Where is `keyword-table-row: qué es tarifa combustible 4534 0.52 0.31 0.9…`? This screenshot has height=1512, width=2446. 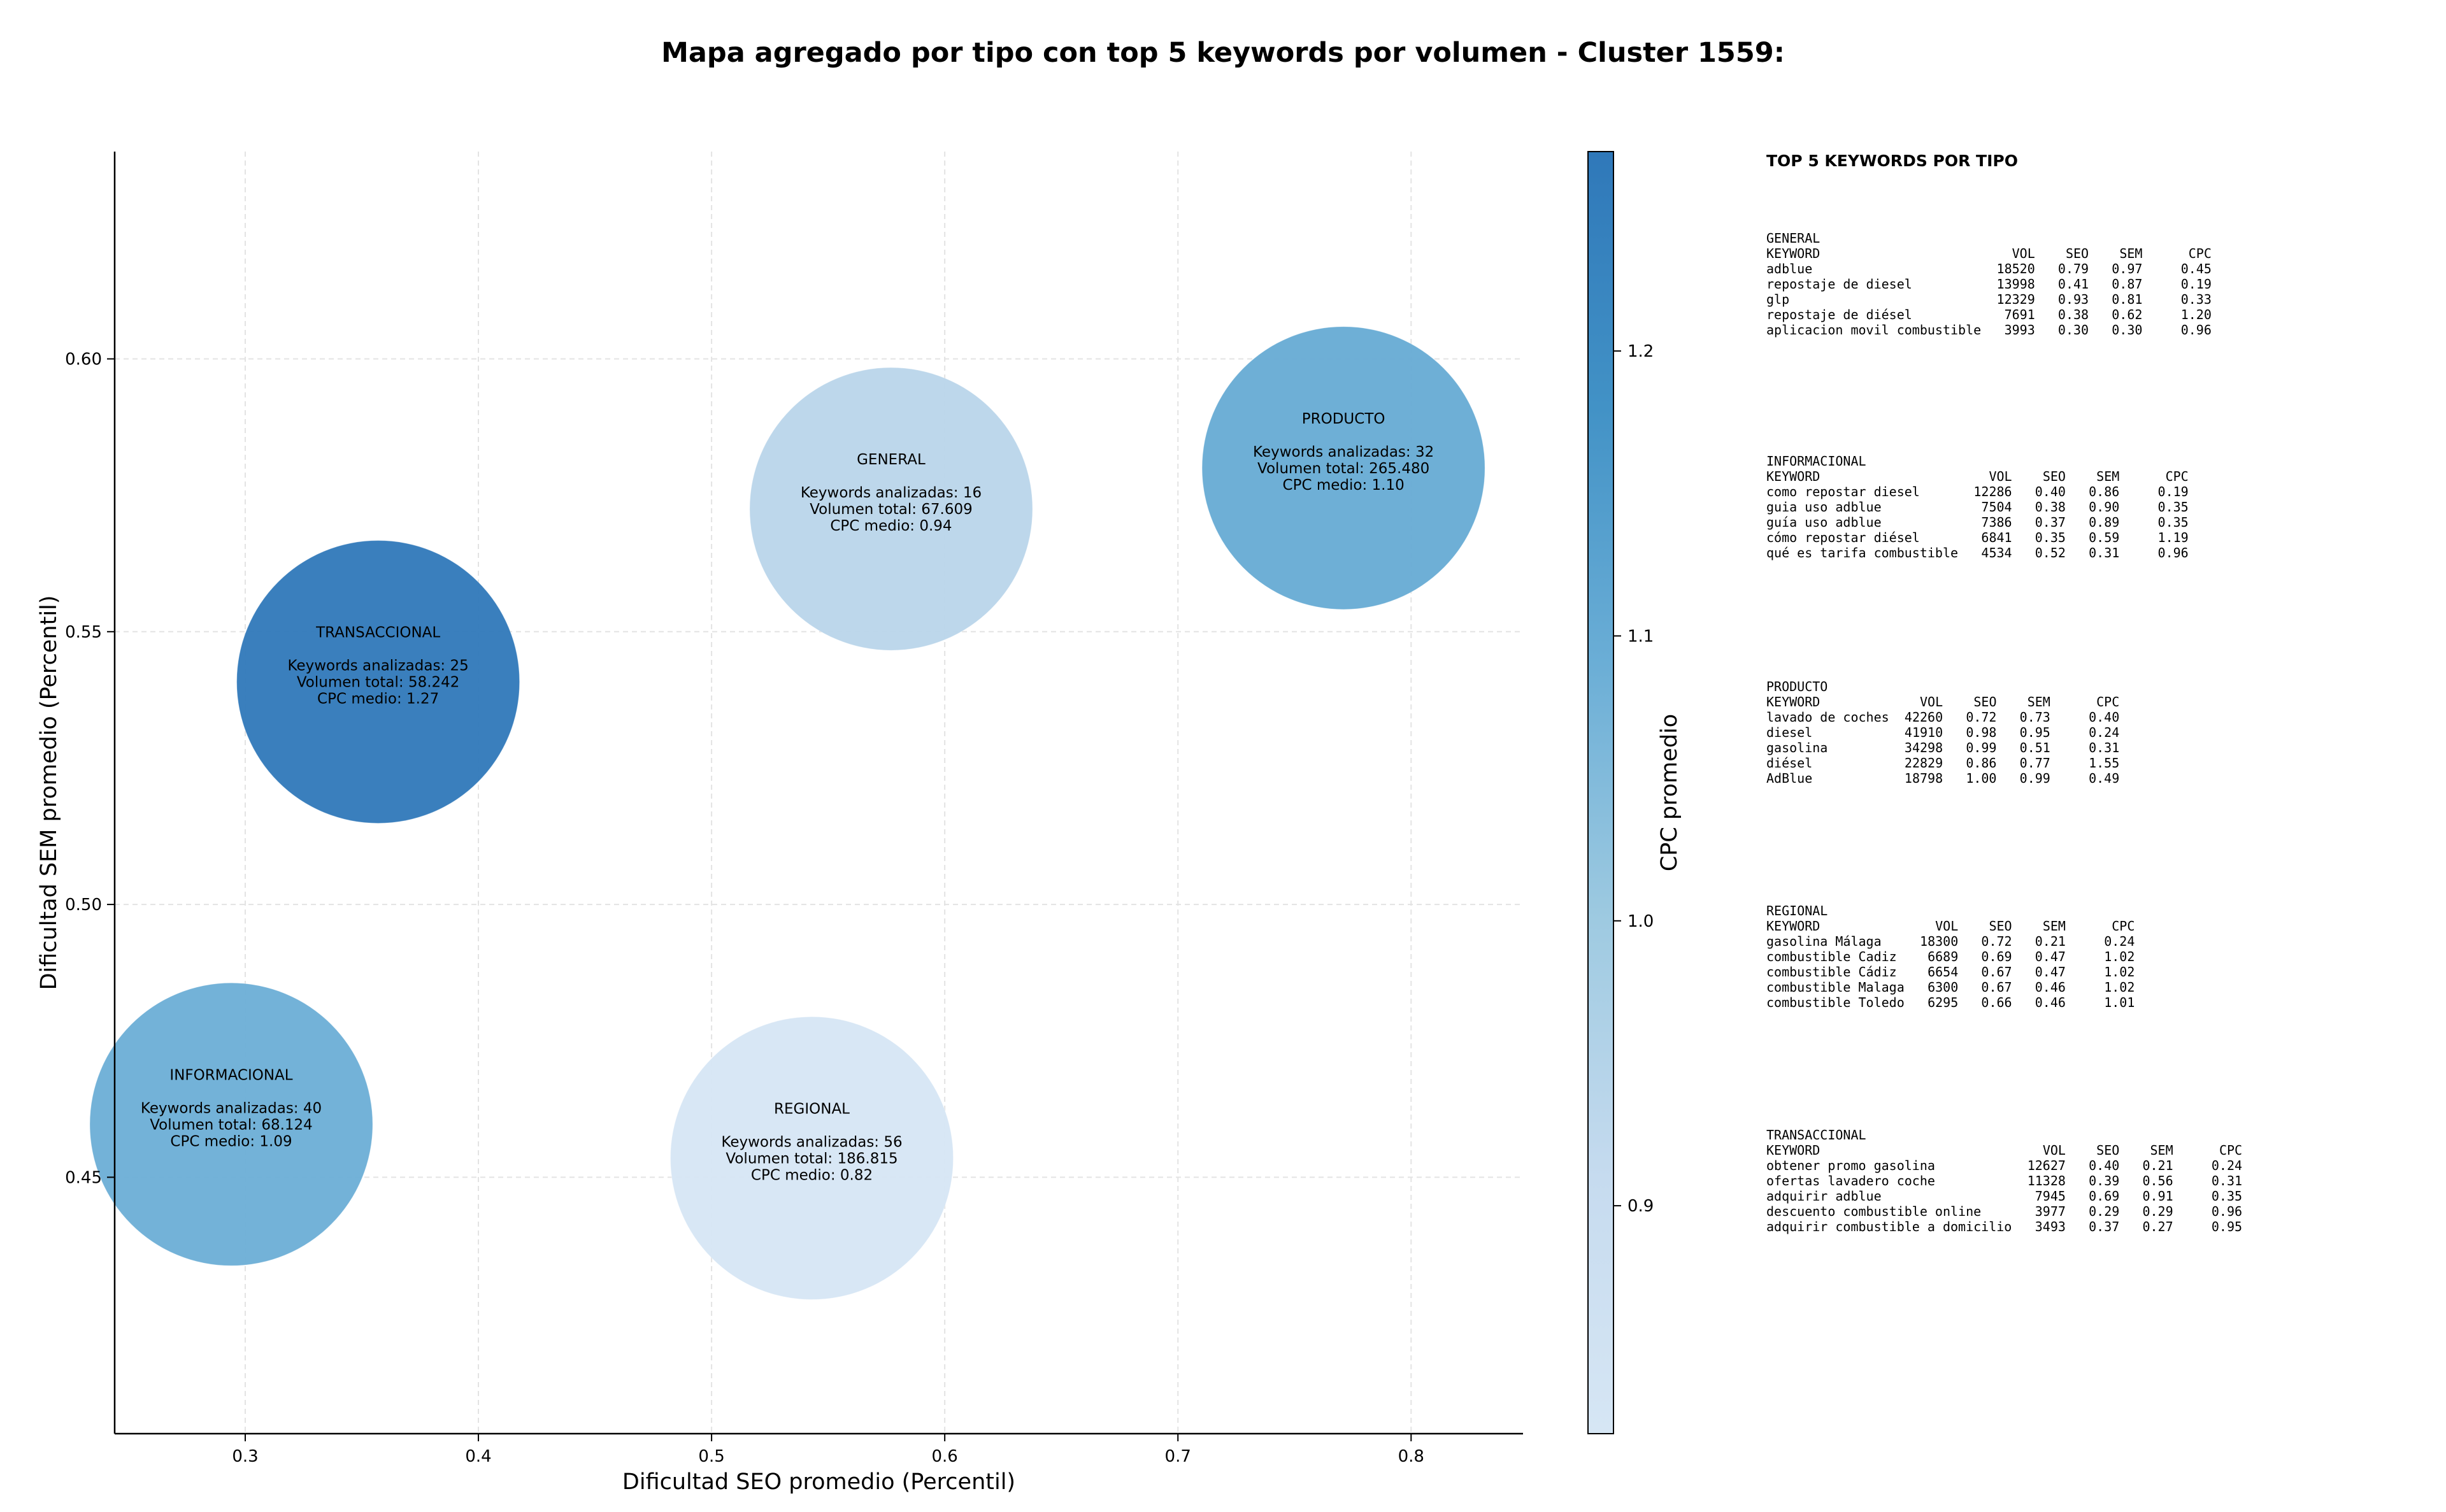
keyword-table-row: qué es tarifa combustible 4534 0.52 0.31 0.9… is located at coordinates (1978, 552).